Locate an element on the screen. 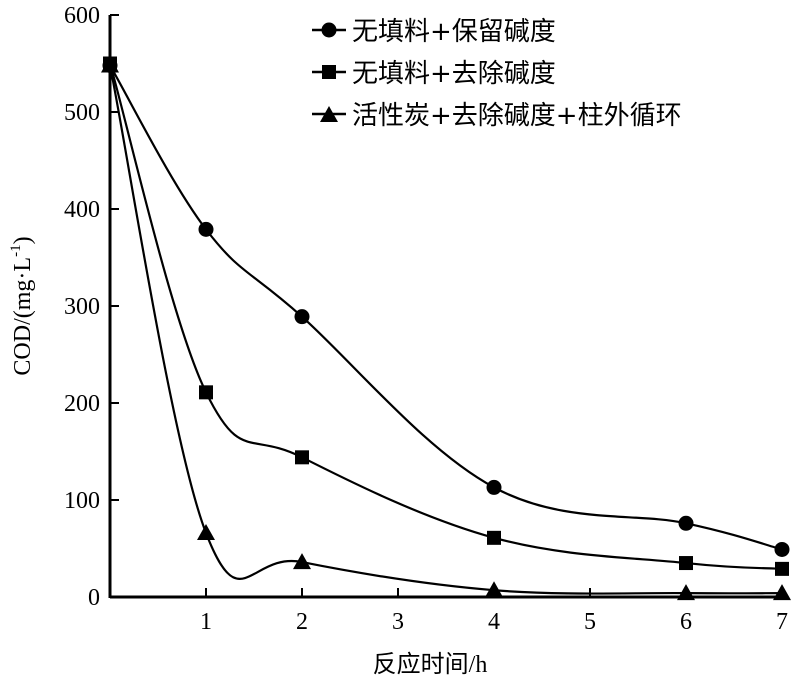  y-tick-label: 400 is located at coordinates (82, 210).